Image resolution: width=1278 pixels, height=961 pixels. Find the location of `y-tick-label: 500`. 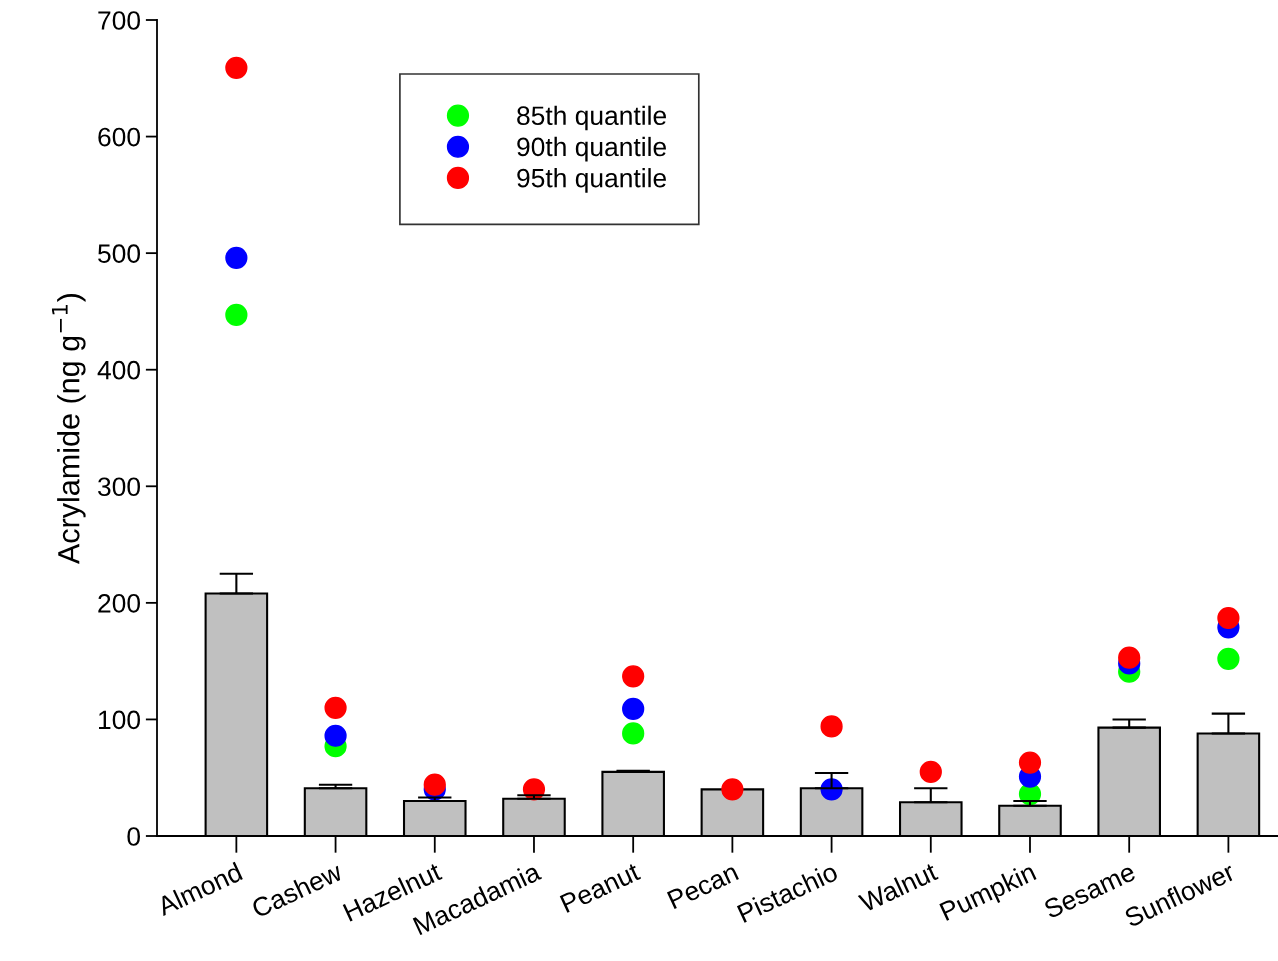

y-tick-label: 500 is located at coordinates (119, 253).